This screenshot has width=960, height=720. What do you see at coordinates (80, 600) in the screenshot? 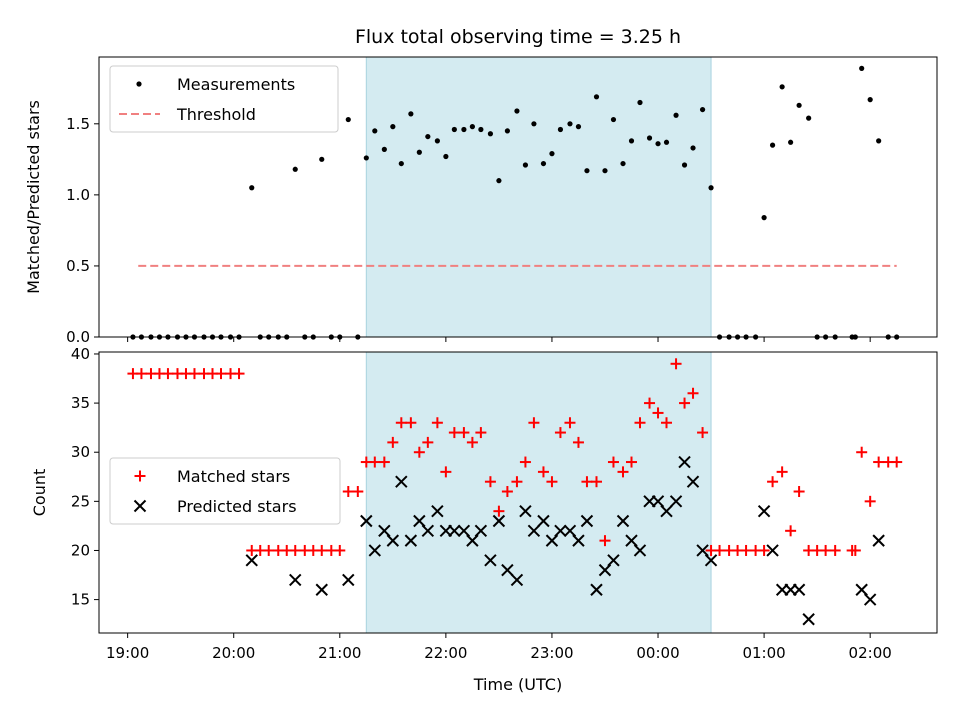
I see `y-tick-label: 15` at bounding box center [80, 600].